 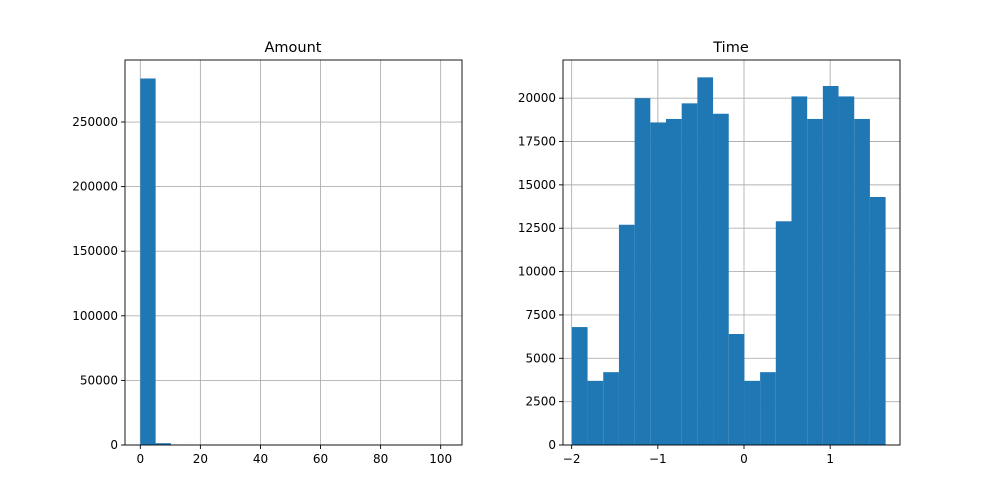 What do you see at coordinates (537, 272) in the screenshot?
I see `time-y-tick-label: 10000` at bounding box center [537, 272].